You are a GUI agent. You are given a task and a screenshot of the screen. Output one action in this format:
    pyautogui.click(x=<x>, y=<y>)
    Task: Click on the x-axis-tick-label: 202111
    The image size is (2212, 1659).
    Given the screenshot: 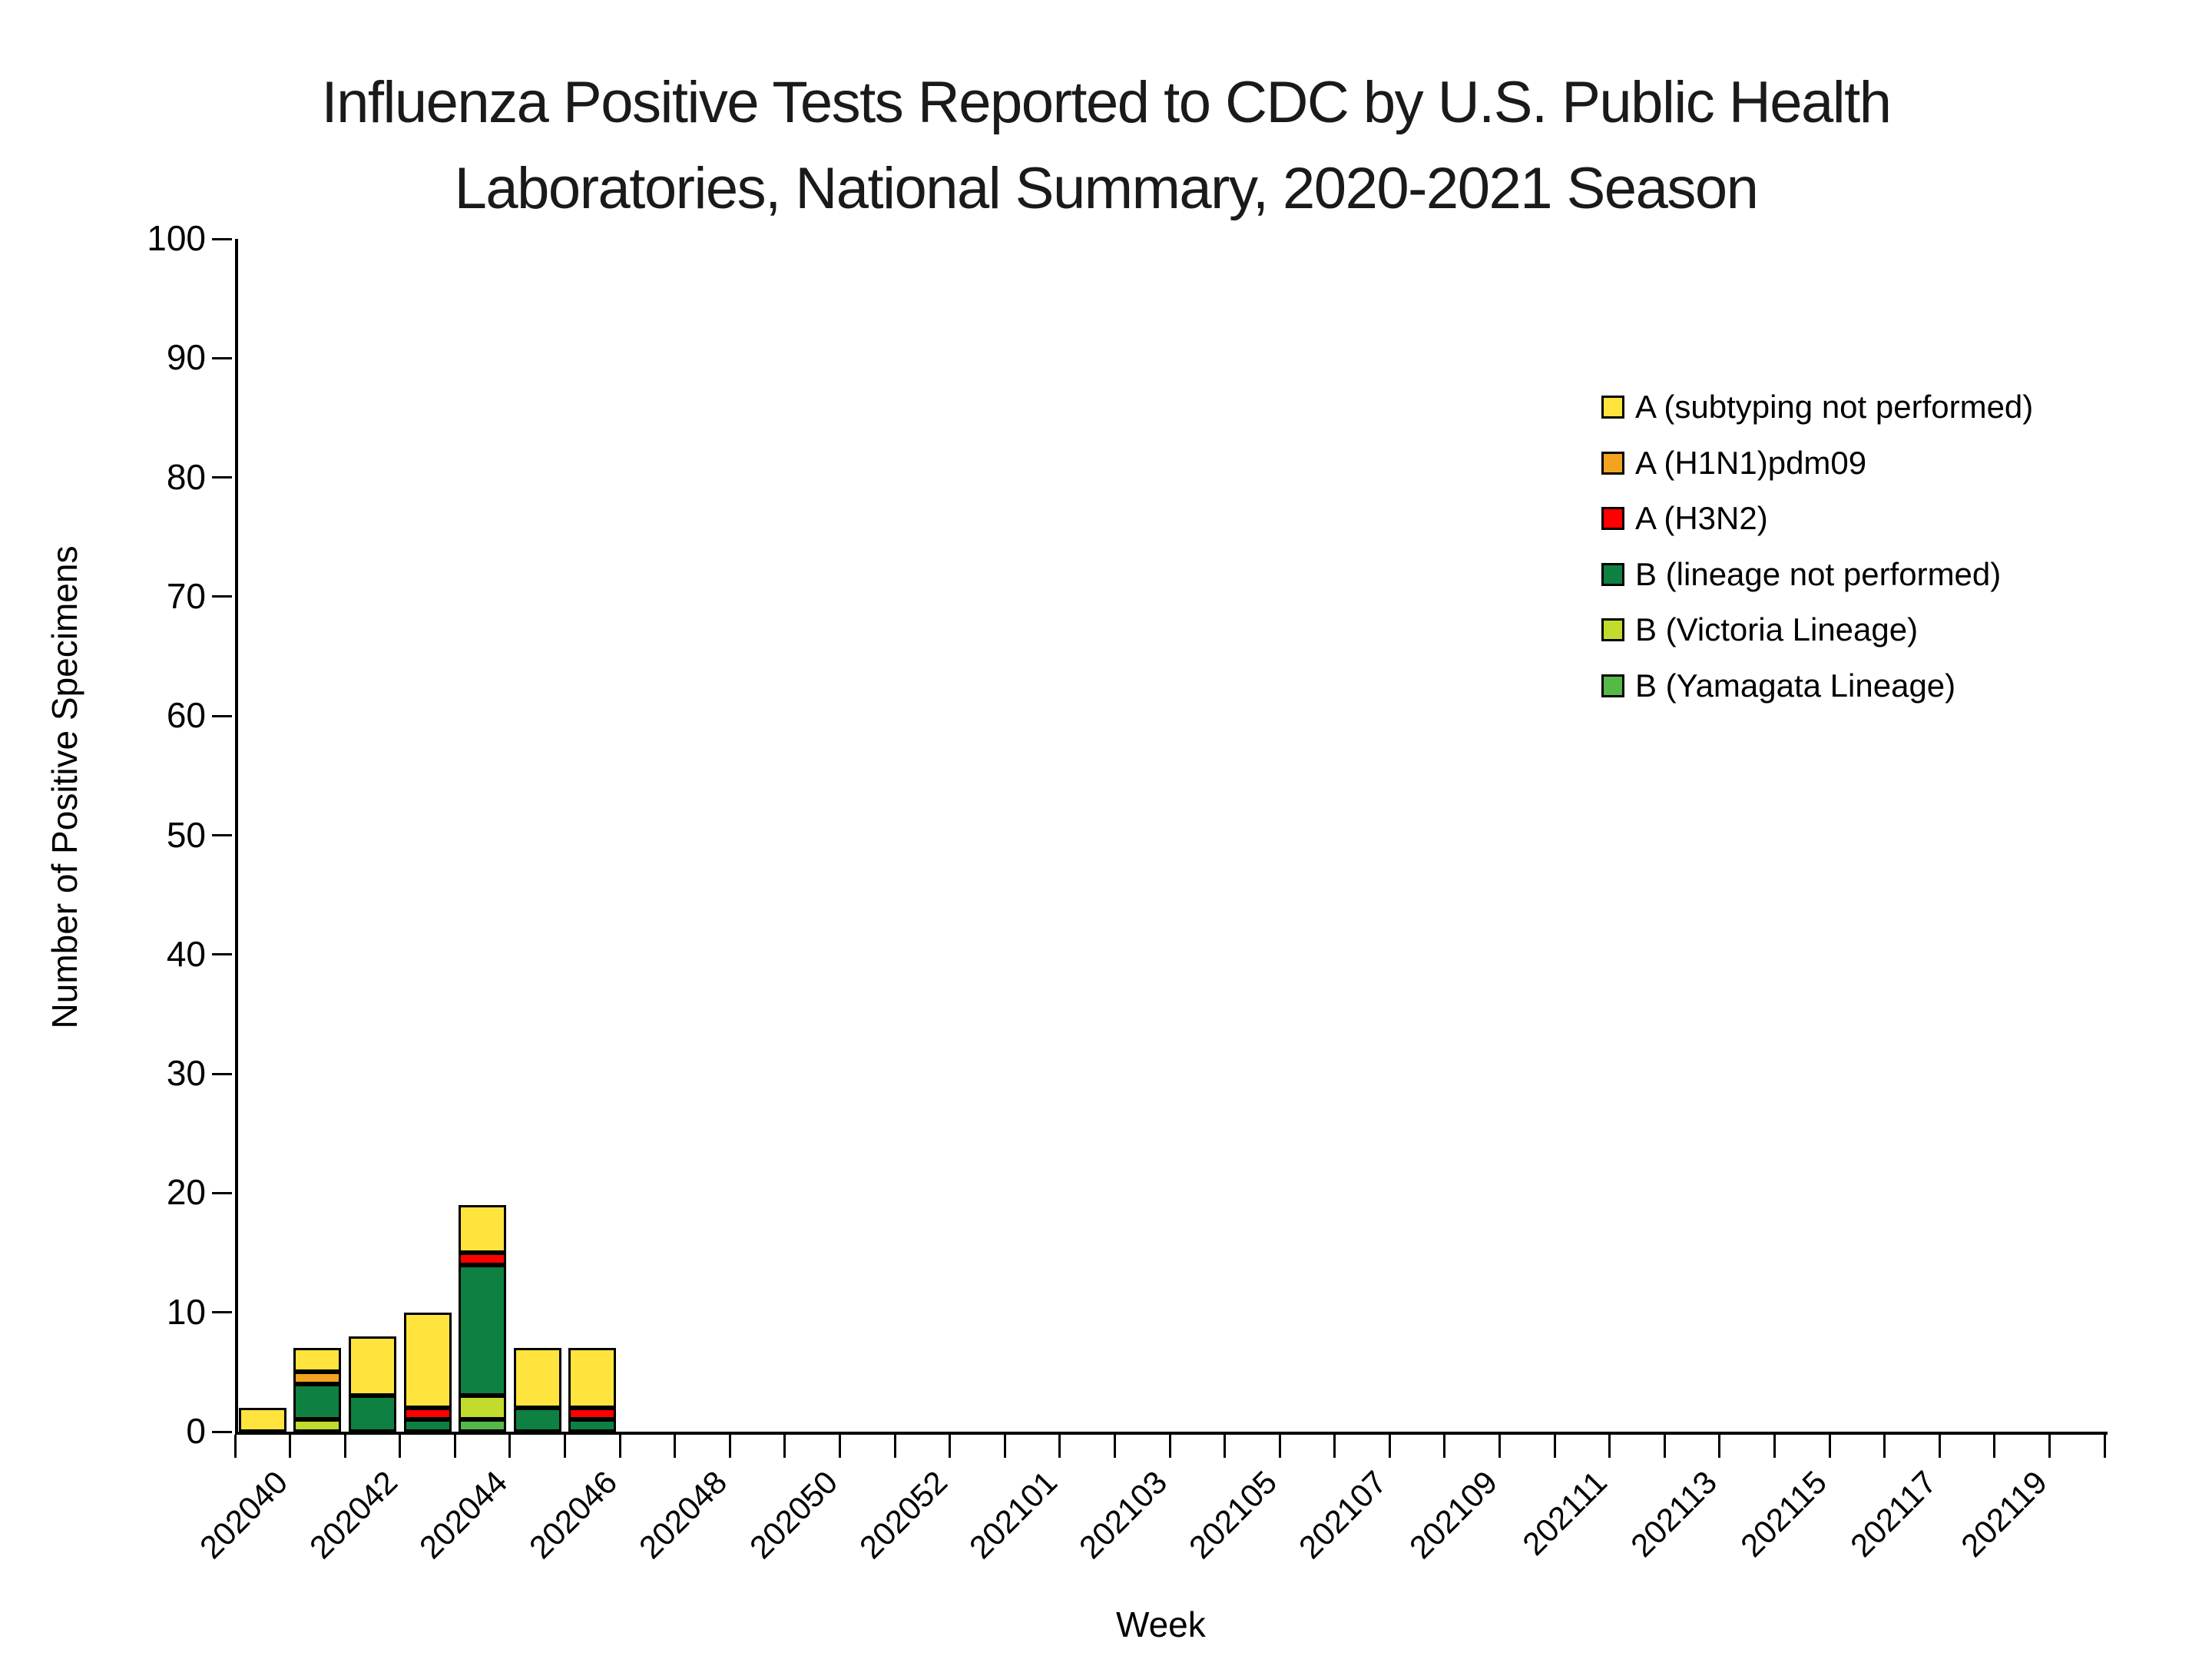 What is the action you would take?
    pyautogui.click(x=1565, y=1512)
    